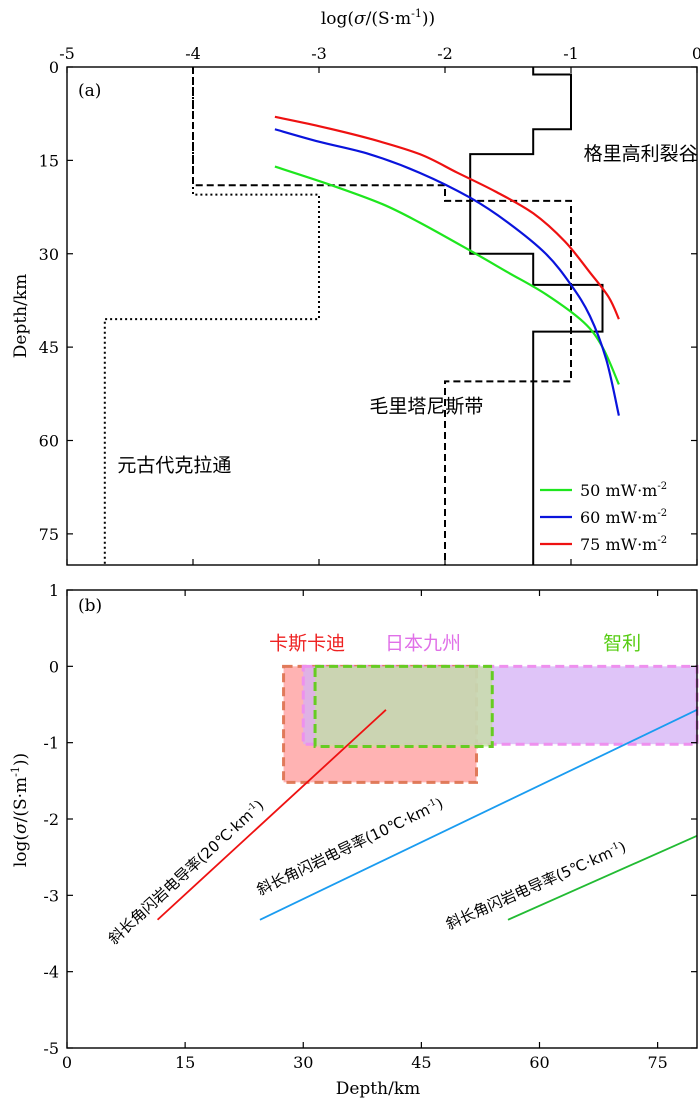 The height and width of the screenshot is (1105, 700). I want to click on profile-label: 毛里塔尼斯带, so click(426, 406).